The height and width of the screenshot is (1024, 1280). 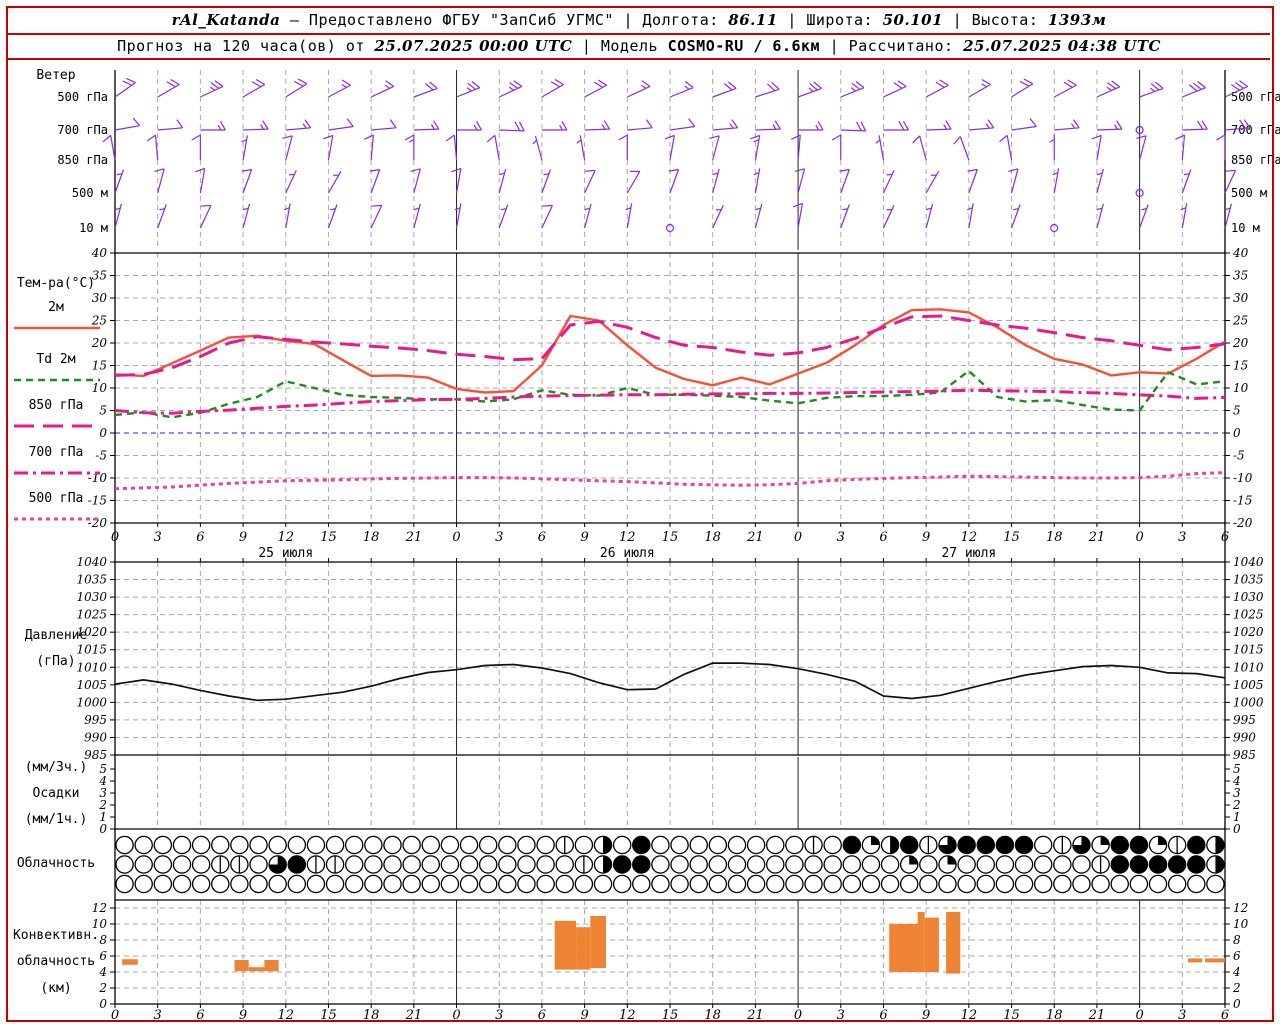 I want to click on svg-text: 700 гПа, so click(x=82, y=130).